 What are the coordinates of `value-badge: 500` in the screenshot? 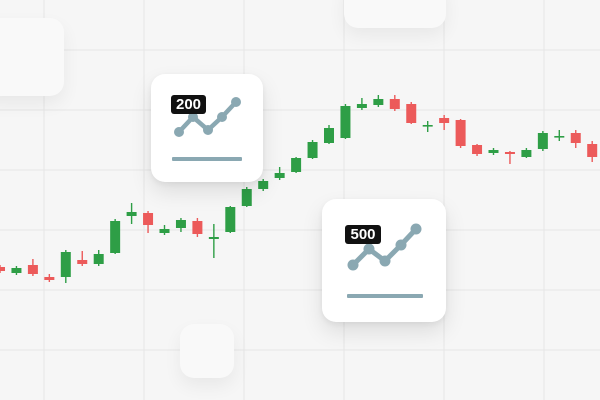 It's located at (363, 234).